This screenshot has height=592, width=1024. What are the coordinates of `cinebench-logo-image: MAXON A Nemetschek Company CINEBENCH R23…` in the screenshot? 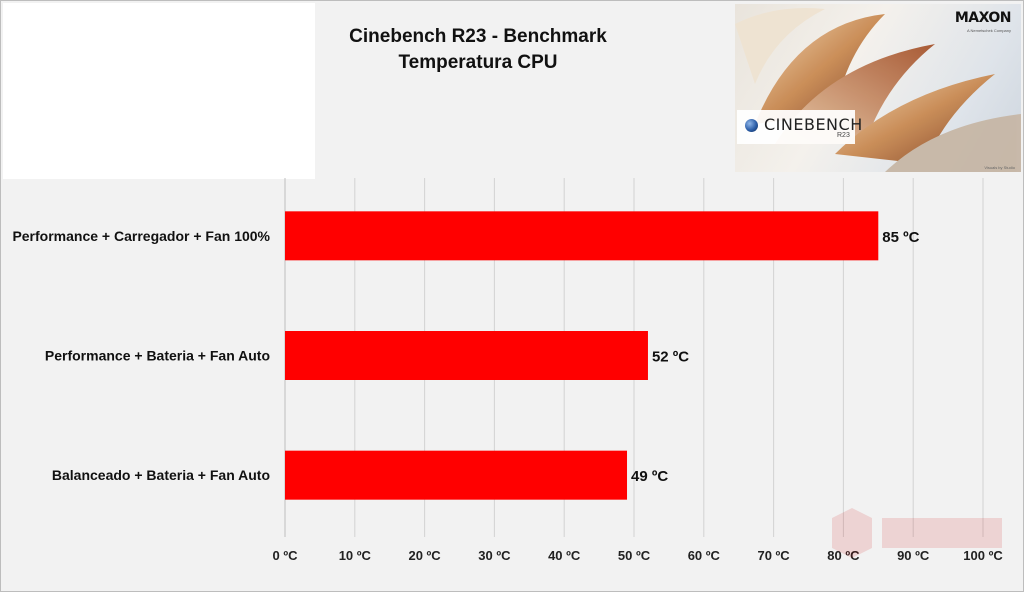 It's located at (878, 88).